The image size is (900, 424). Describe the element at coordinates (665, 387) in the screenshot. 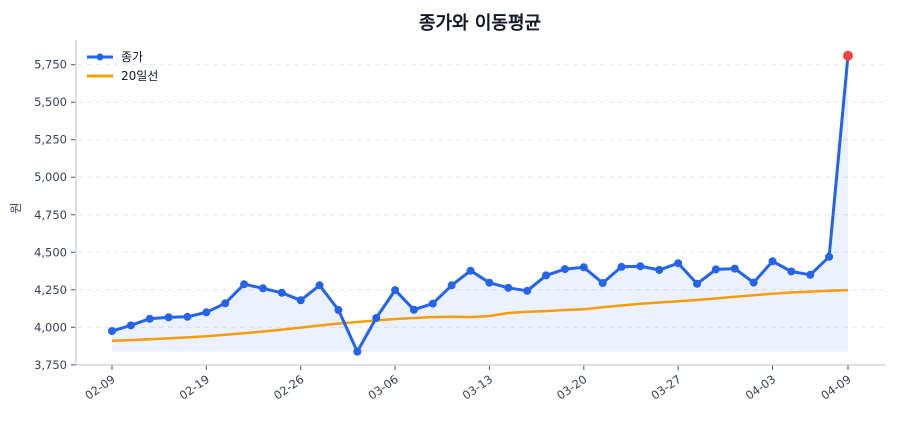

I see `x-tick-label: 03-27` at that location.